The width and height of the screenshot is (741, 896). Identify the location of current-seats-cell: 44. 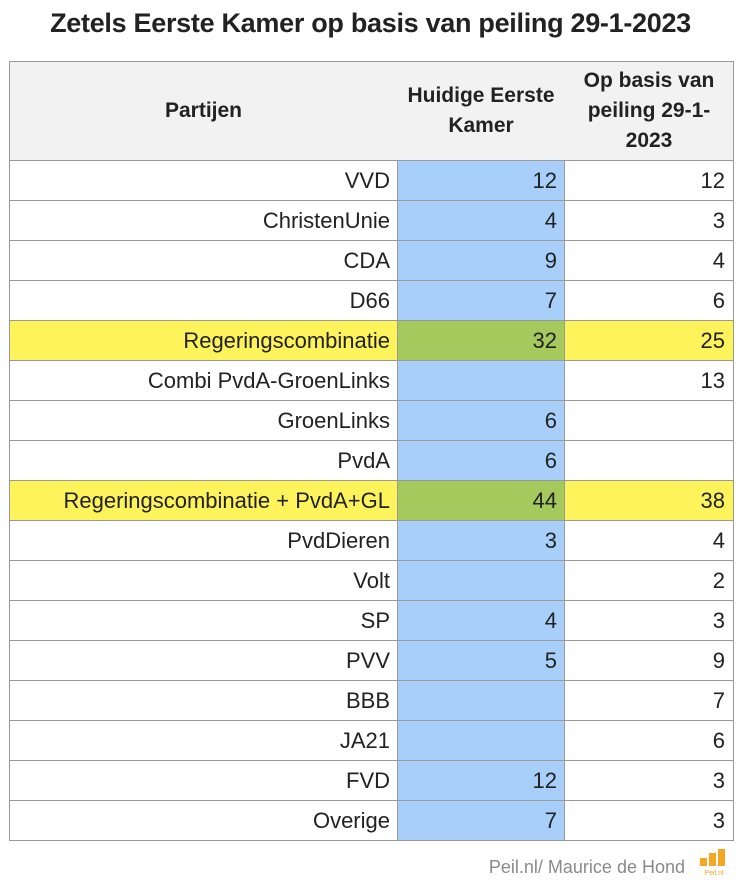
(481, 500).